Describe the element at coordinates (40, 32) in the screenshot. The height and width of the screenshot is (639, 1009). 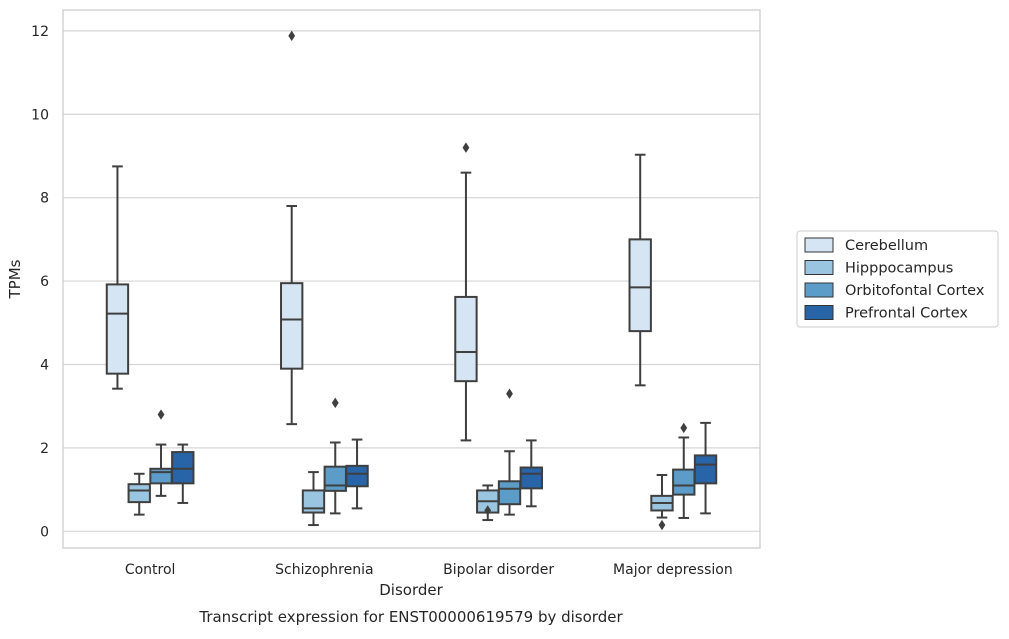
I see `y-tick-label: 12` at that location.